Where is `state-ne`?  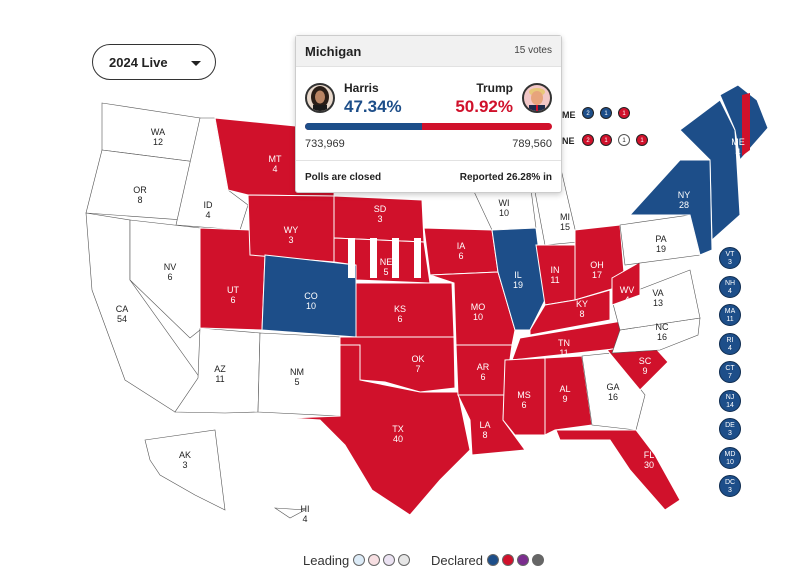
state-ne is located at coordinates (382, 260).